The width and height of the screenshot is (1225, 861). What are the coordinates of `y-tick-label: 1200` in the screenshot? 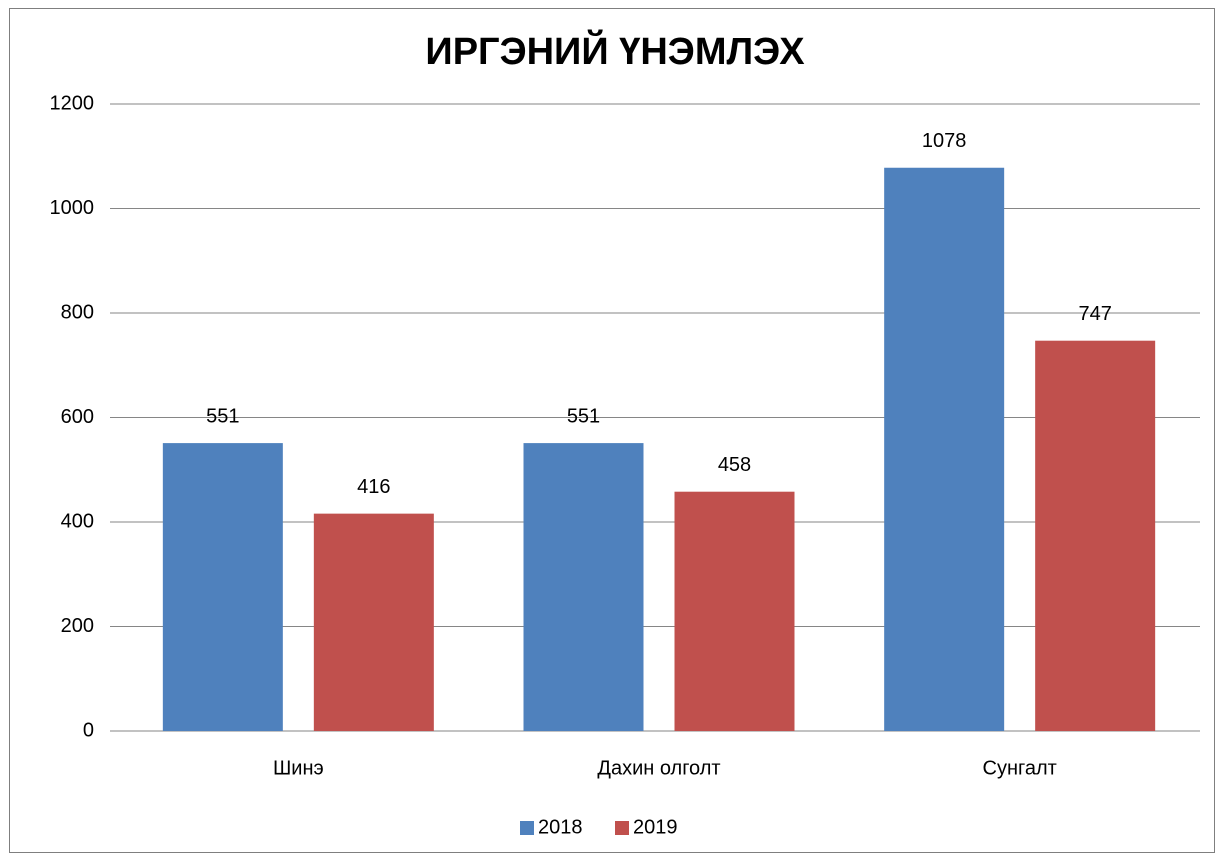 It's located at (72, 103).